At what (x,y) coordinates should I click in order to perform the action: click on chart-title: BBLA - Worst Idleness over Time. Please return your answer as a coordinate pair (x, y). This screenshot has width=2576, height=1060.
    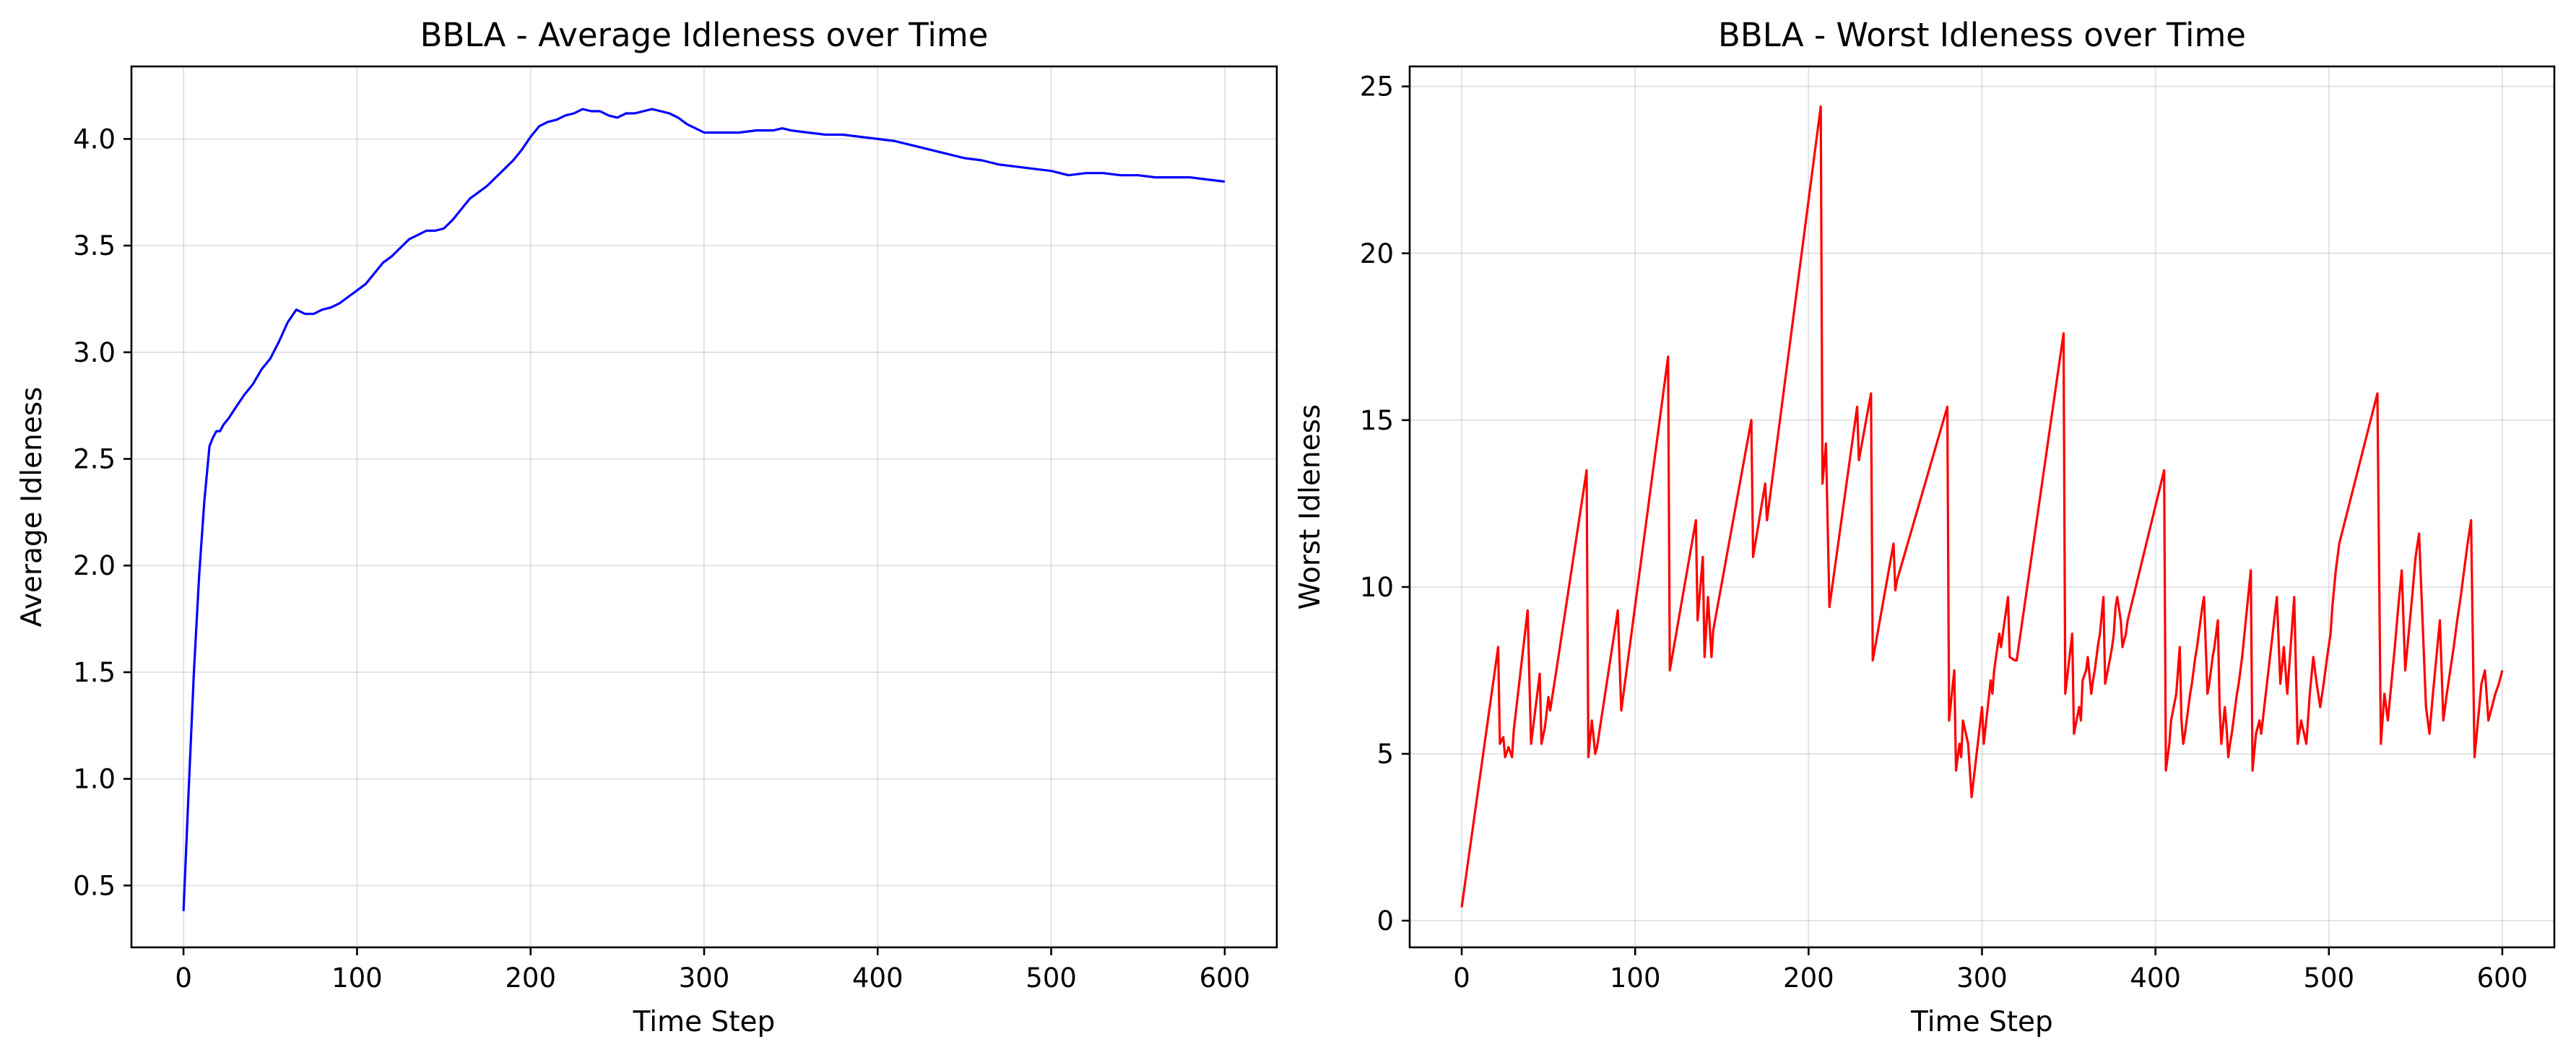
    Looking at the image, I should click on (1982, 35).